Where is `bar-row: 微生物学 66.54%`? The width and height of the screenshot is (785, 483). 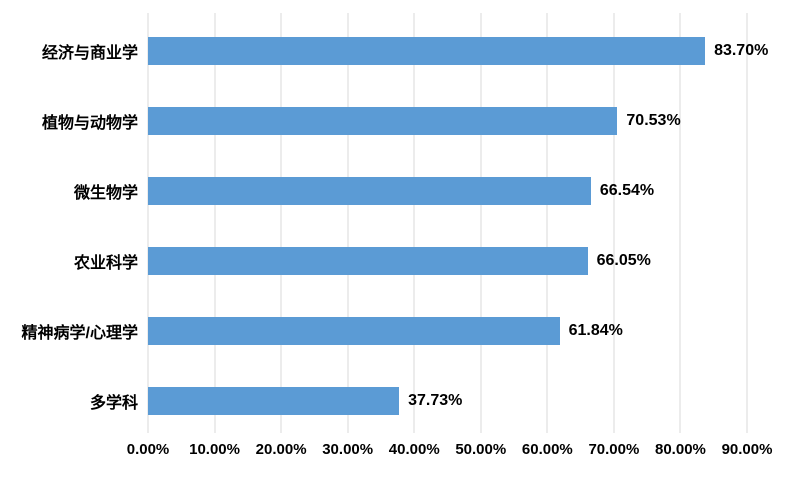
bar-row: 微生物学 66.54% is located at coordinates (392, 191).